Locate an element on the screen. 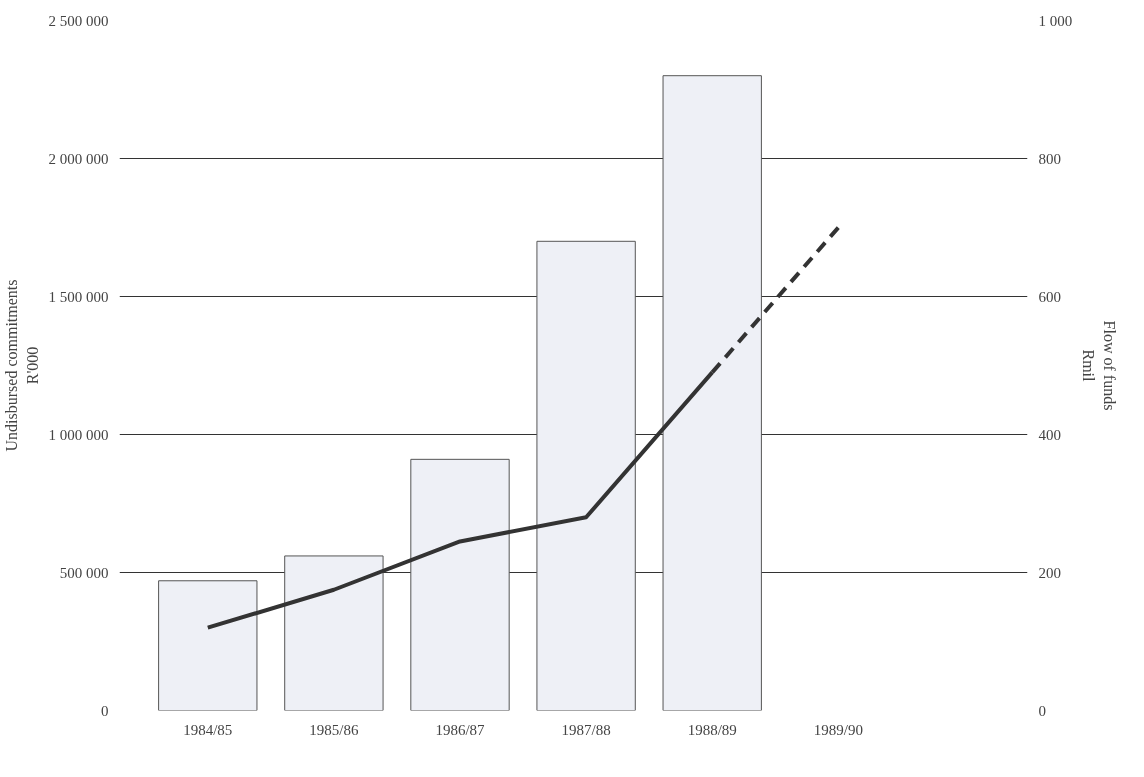 The width and height of the screenshot is (1144, 777). x-tick-label: 1984/85 is located at coordinates (208, 729).